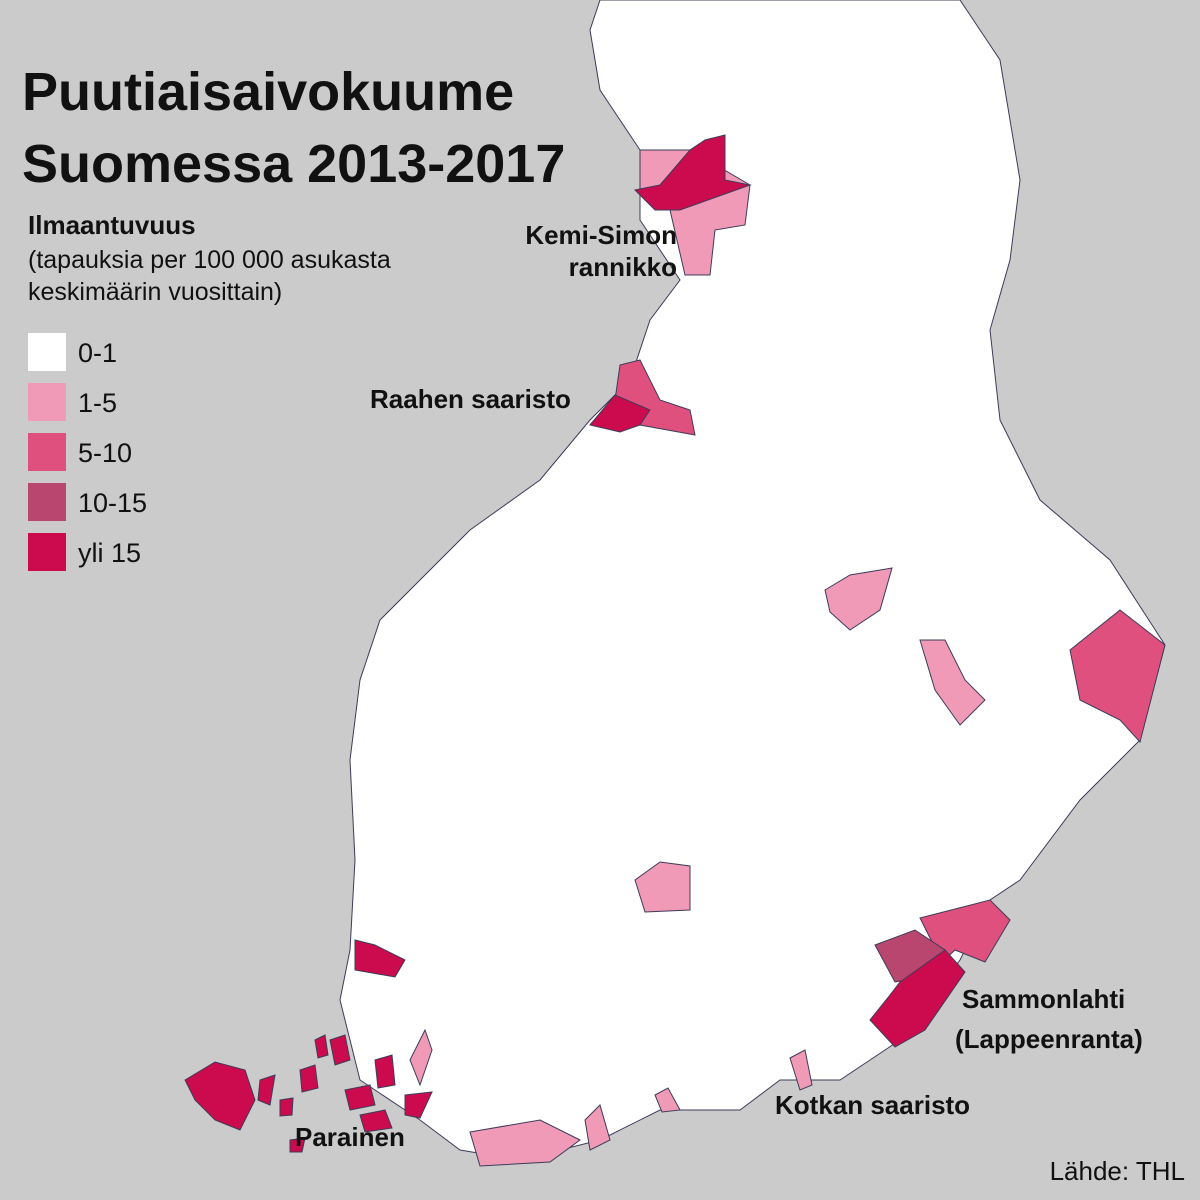  What do you see at coordinates (601, 235) in the screenshot?
I see `annotation: Kemi-Simon` at bounding box center [601, 235].